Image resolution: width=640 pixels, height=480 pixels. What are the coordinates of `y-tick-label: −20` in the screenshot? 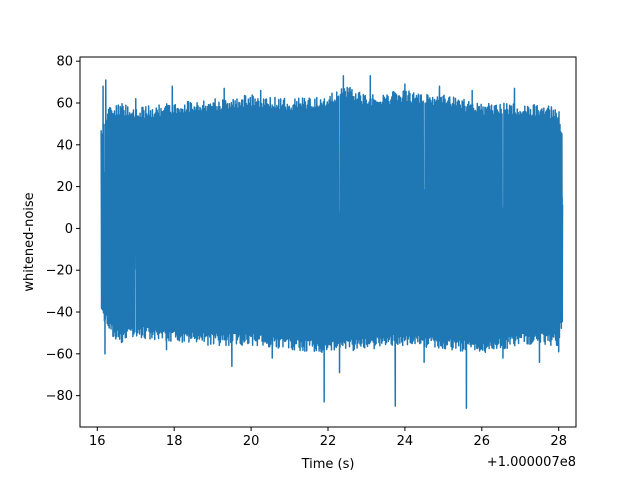 It's located at (59, 271).